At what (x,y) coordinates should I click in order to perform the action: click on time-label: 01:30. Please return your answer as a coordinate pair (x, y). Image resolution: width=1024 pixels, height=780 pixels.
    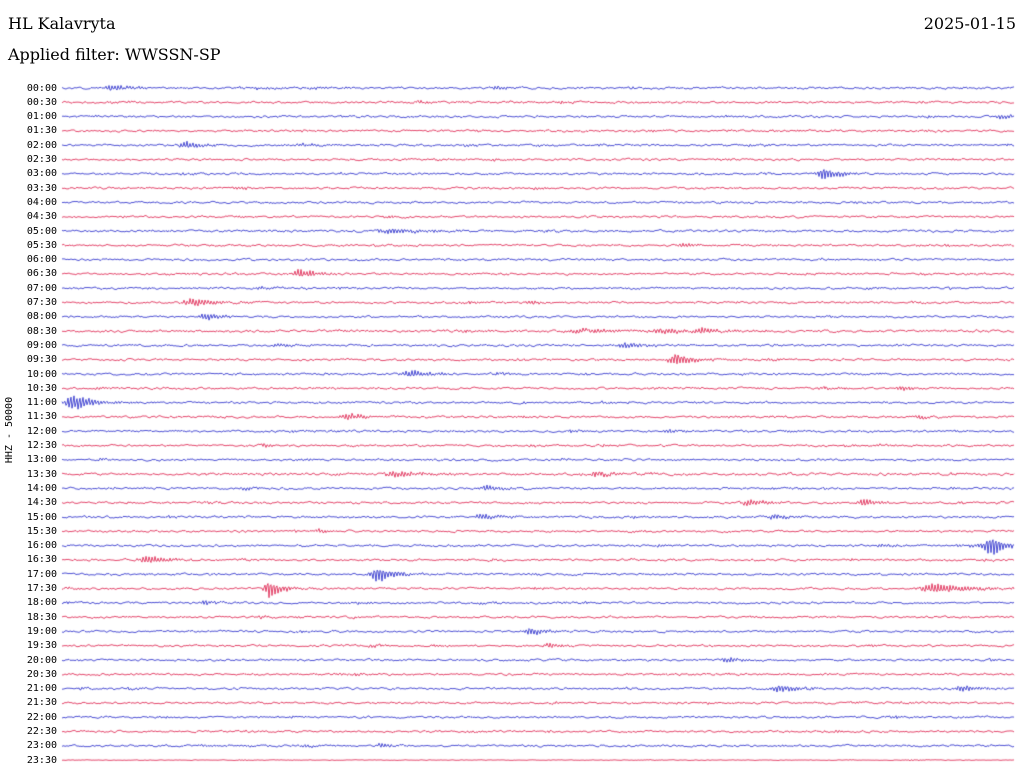
    Looking at the image, I should click on (41, 131).